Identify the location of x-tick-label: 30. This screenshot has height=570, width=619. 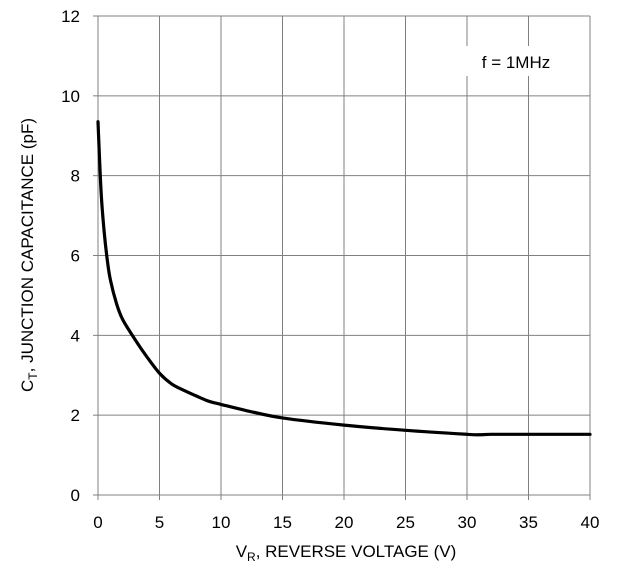
(467, 522).